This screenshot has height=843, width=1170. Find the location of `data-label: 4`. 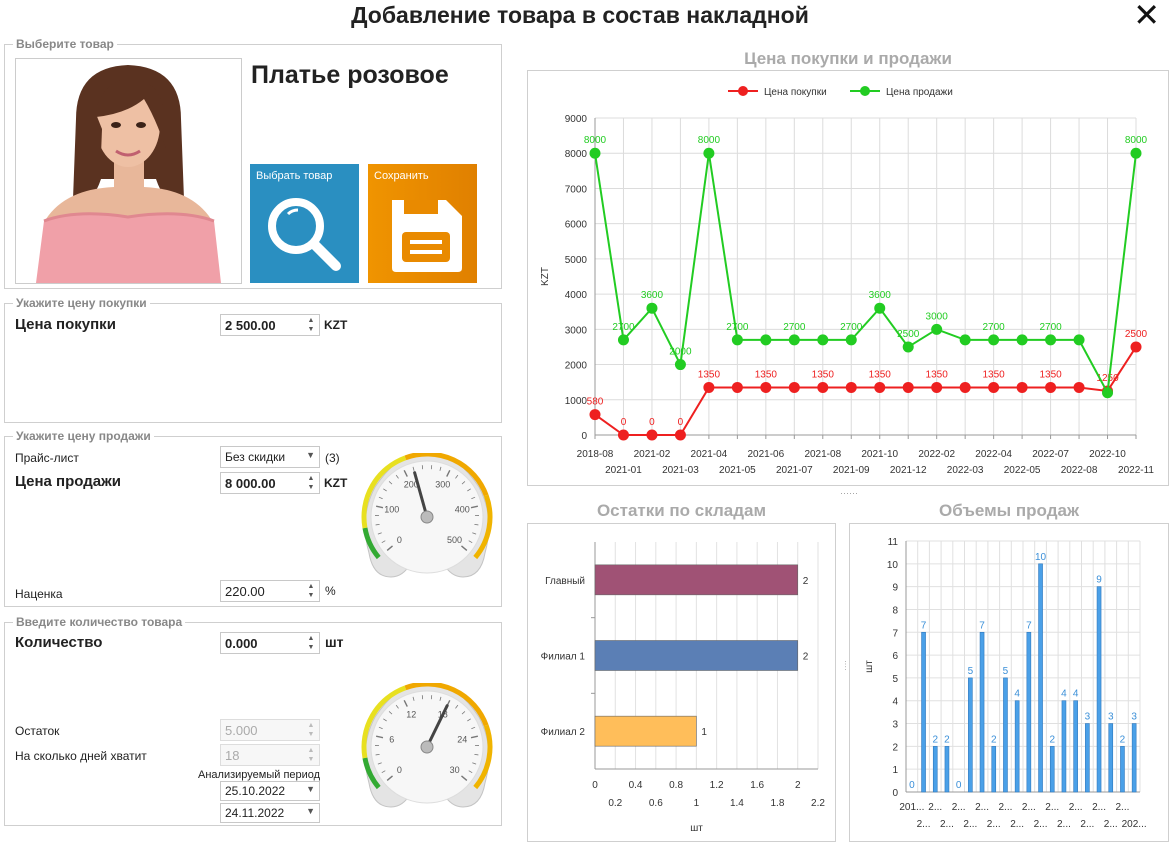

data-label: 4 is located at coordinates (1017, 694).